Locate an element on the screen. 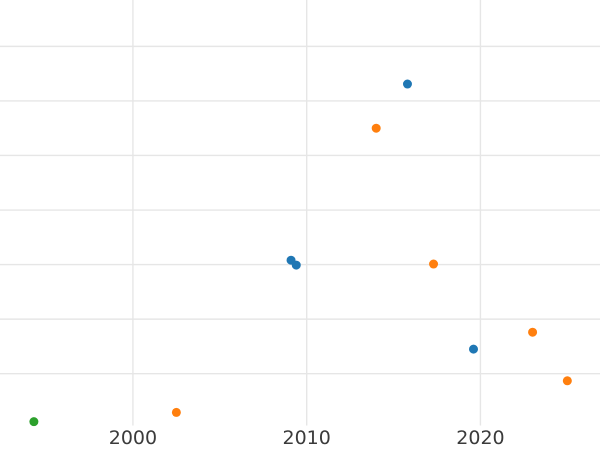 This screenshot has height=450, width=600. scatter-point-green is located at coordinates (34, 422).